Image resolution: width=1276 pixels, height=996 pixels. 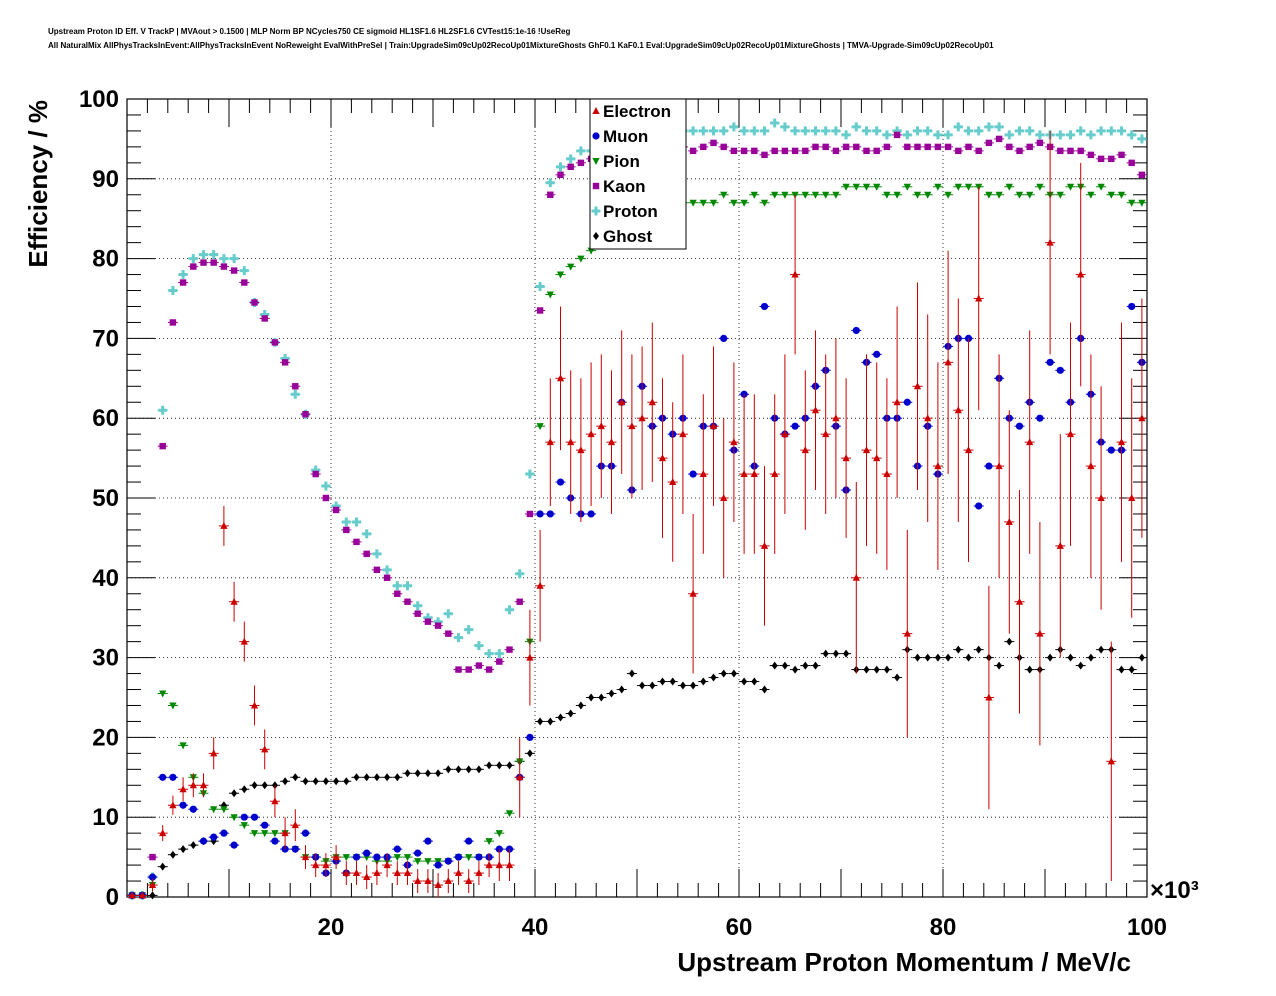 What do you see at coordinates (637, 111) in the screenshot?
I see `legend-label: Electron` at bounding box center [637, 111].